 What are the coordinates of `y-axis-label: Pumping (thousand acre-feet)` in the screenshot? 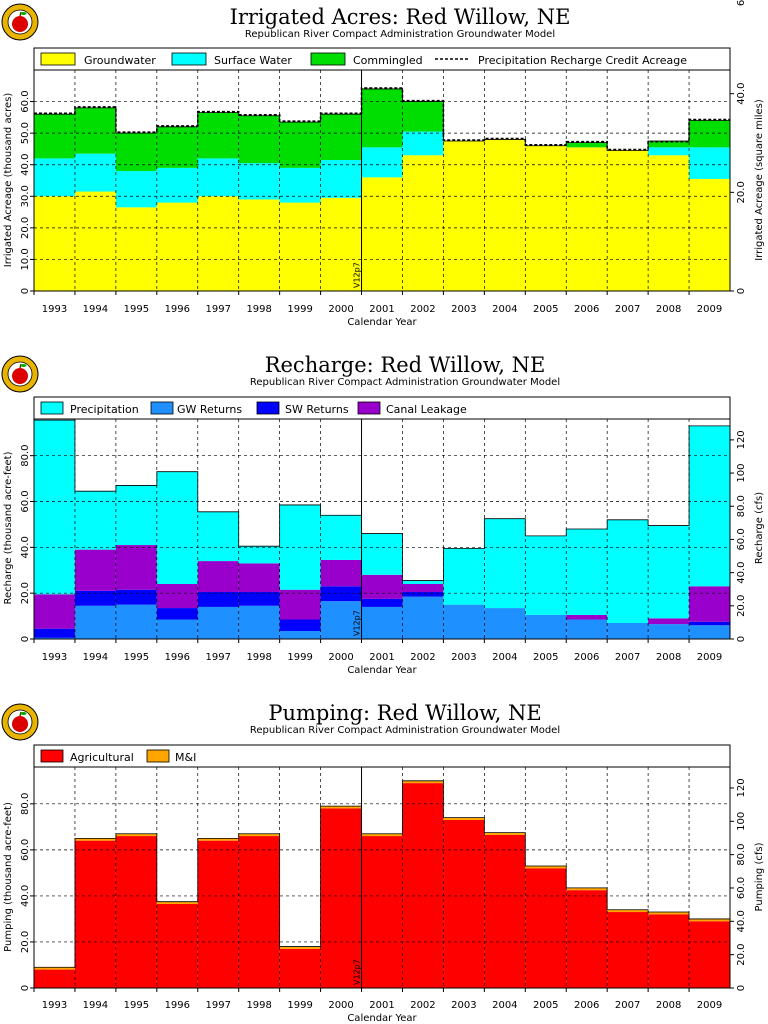 It's located at (8, 877).